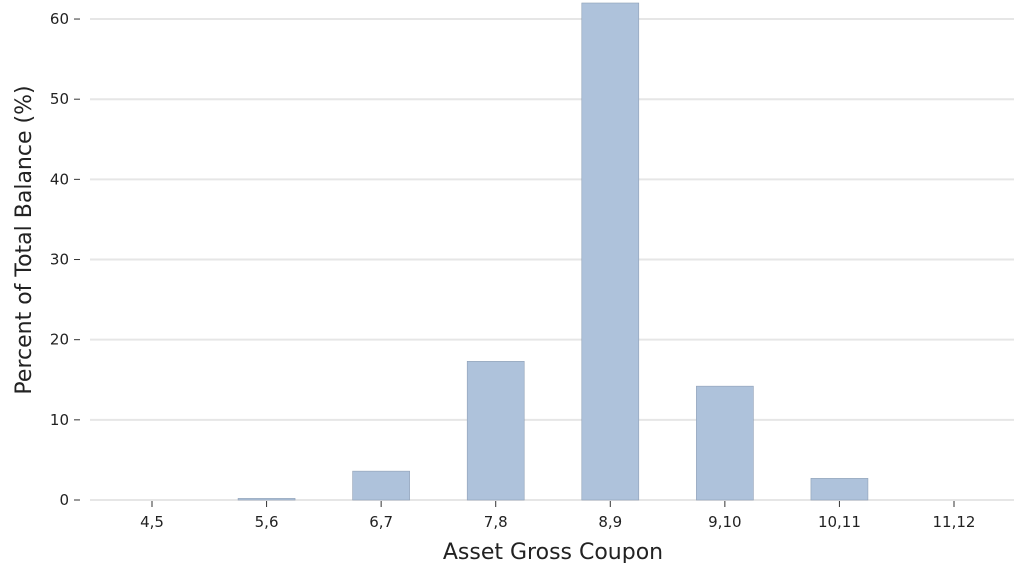 The height and width of the screenshot is (563, 1016). Describe the element at coordinates (59, 19) in the screenshot. I see `y-tick-label: 60` at that location.